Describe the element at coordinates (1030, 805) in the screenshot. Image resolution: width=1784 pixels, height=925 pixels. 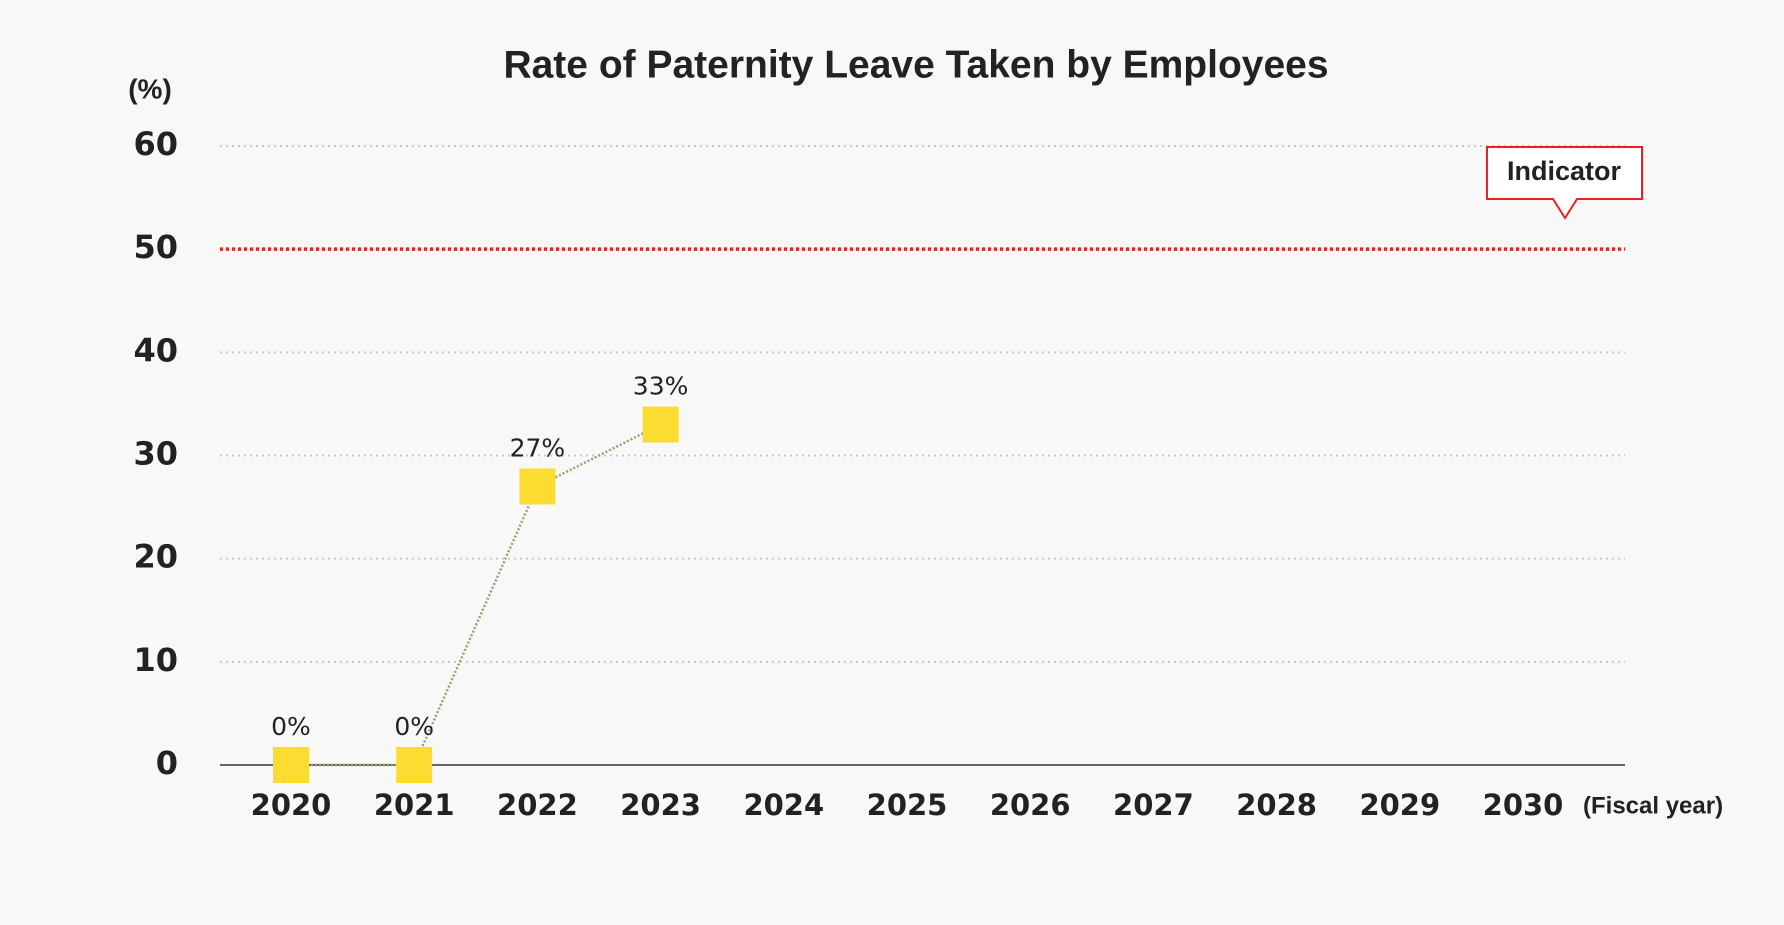
I see `x-tick-label: 2026` at that location.